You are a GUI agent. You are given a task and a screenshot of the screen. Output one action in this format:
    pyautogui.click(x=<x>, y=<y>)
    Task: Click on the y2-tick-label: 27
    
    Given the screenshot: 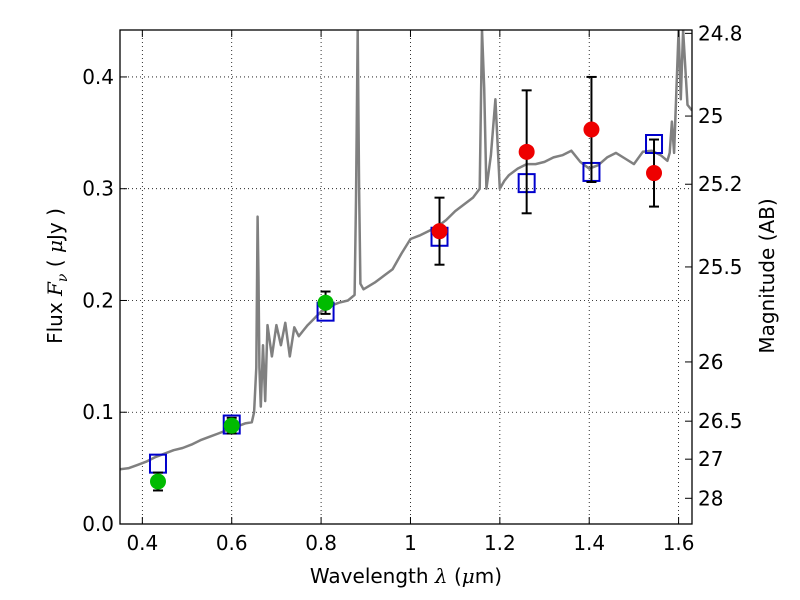 What is the action you would take?
    pyautogui.click(x=710, y=459)
    